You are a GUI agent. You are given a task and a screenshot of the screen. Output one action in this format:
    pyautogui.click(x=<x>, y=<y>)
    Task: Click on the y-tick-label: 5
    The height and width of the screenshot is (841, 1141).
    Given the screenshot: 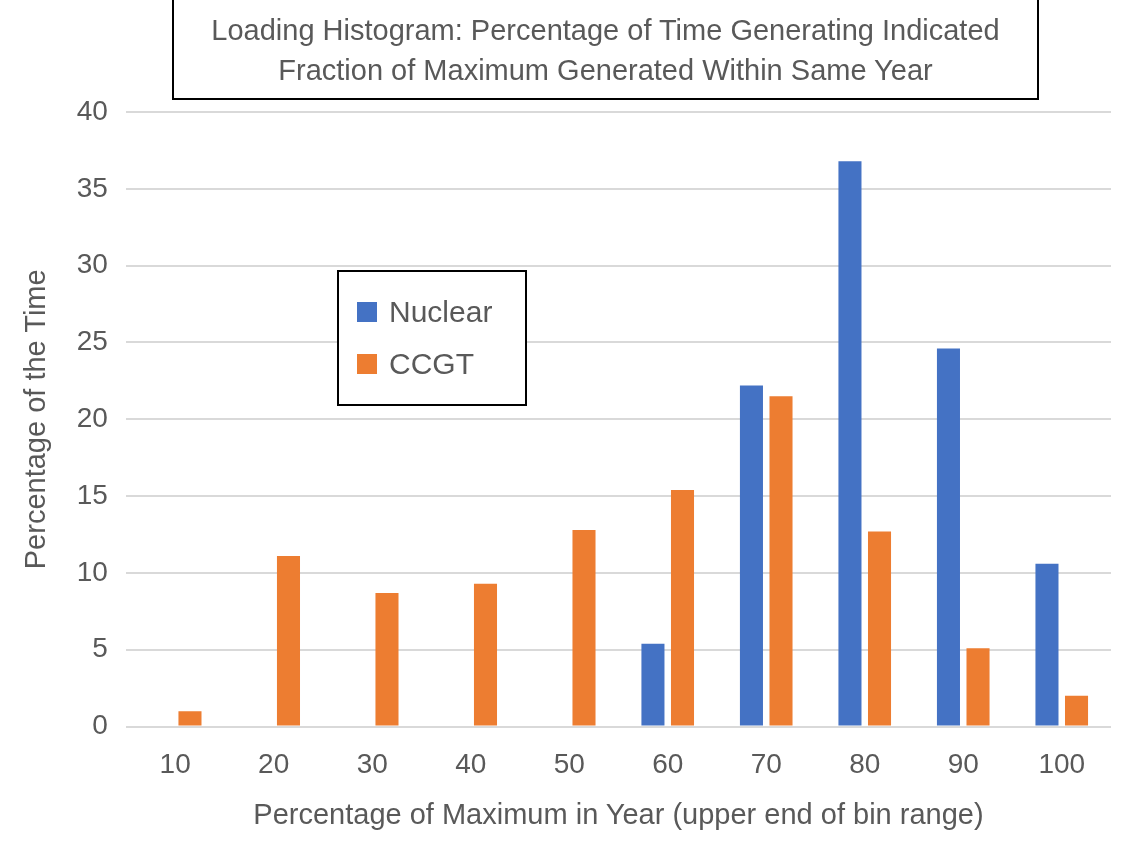 What is the action you would take?
    pyautogui.click(x=100, y=648)
    